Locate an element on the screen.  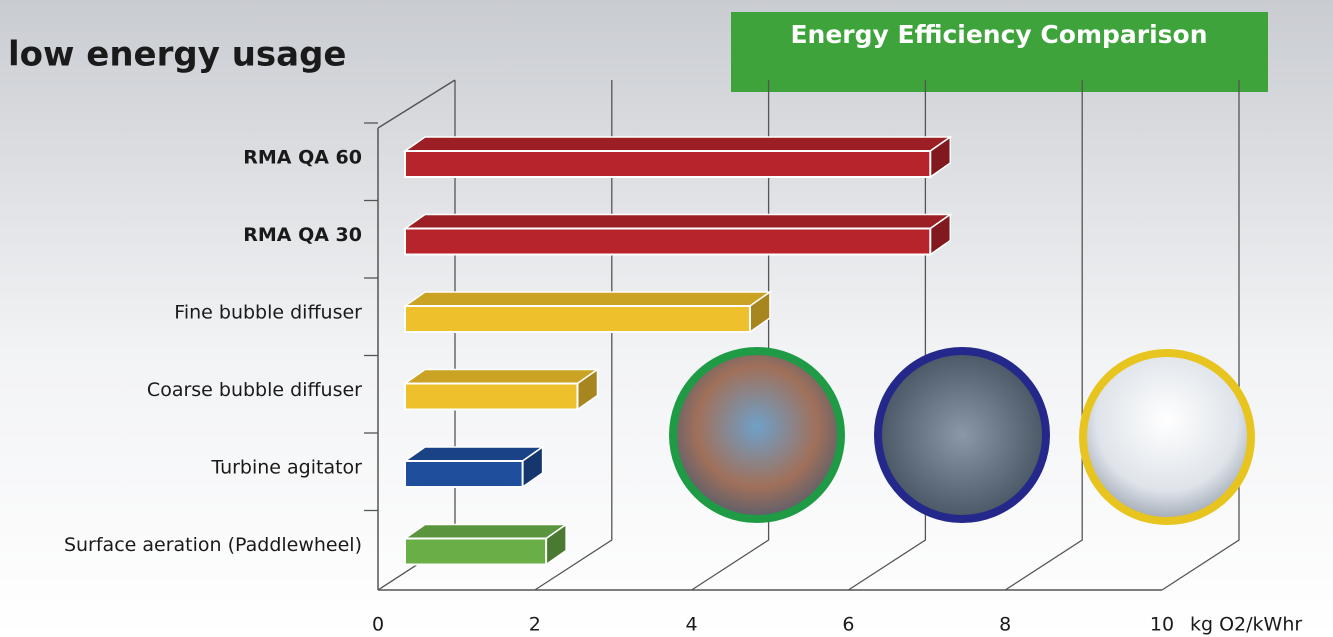
x-tick-label: 4 is located at coordinates (692, 625).